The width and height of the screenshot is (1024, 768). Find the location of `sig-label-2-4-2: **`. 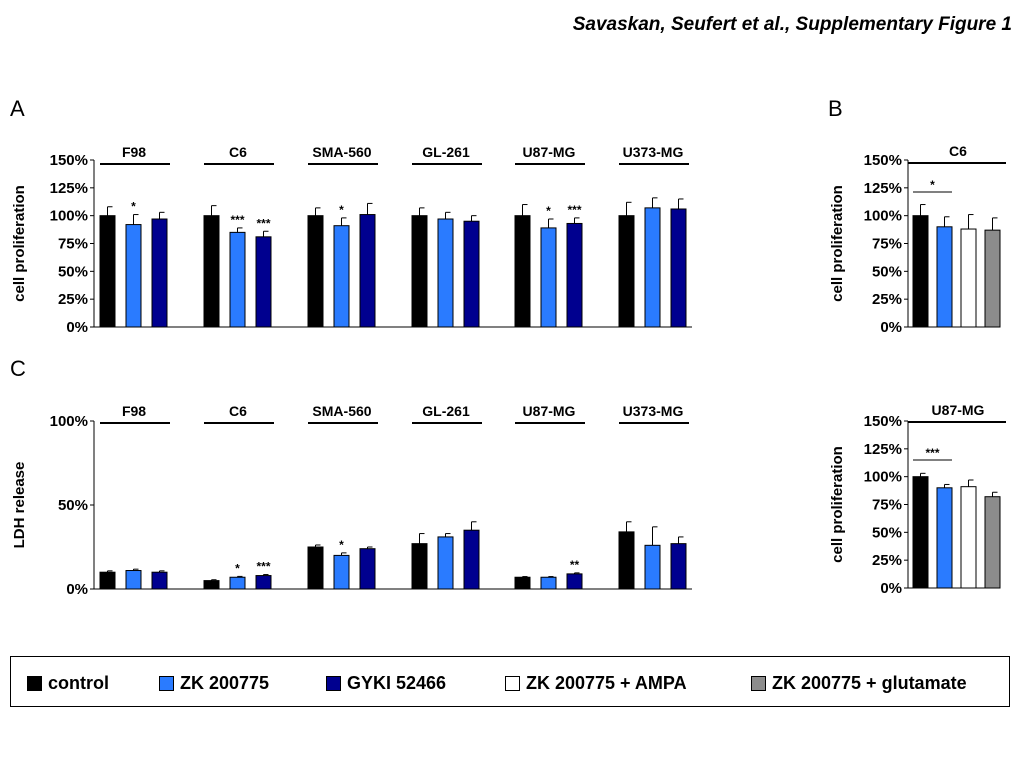

sig-label-2-4-2: ** is located at coordinates (575, 565).